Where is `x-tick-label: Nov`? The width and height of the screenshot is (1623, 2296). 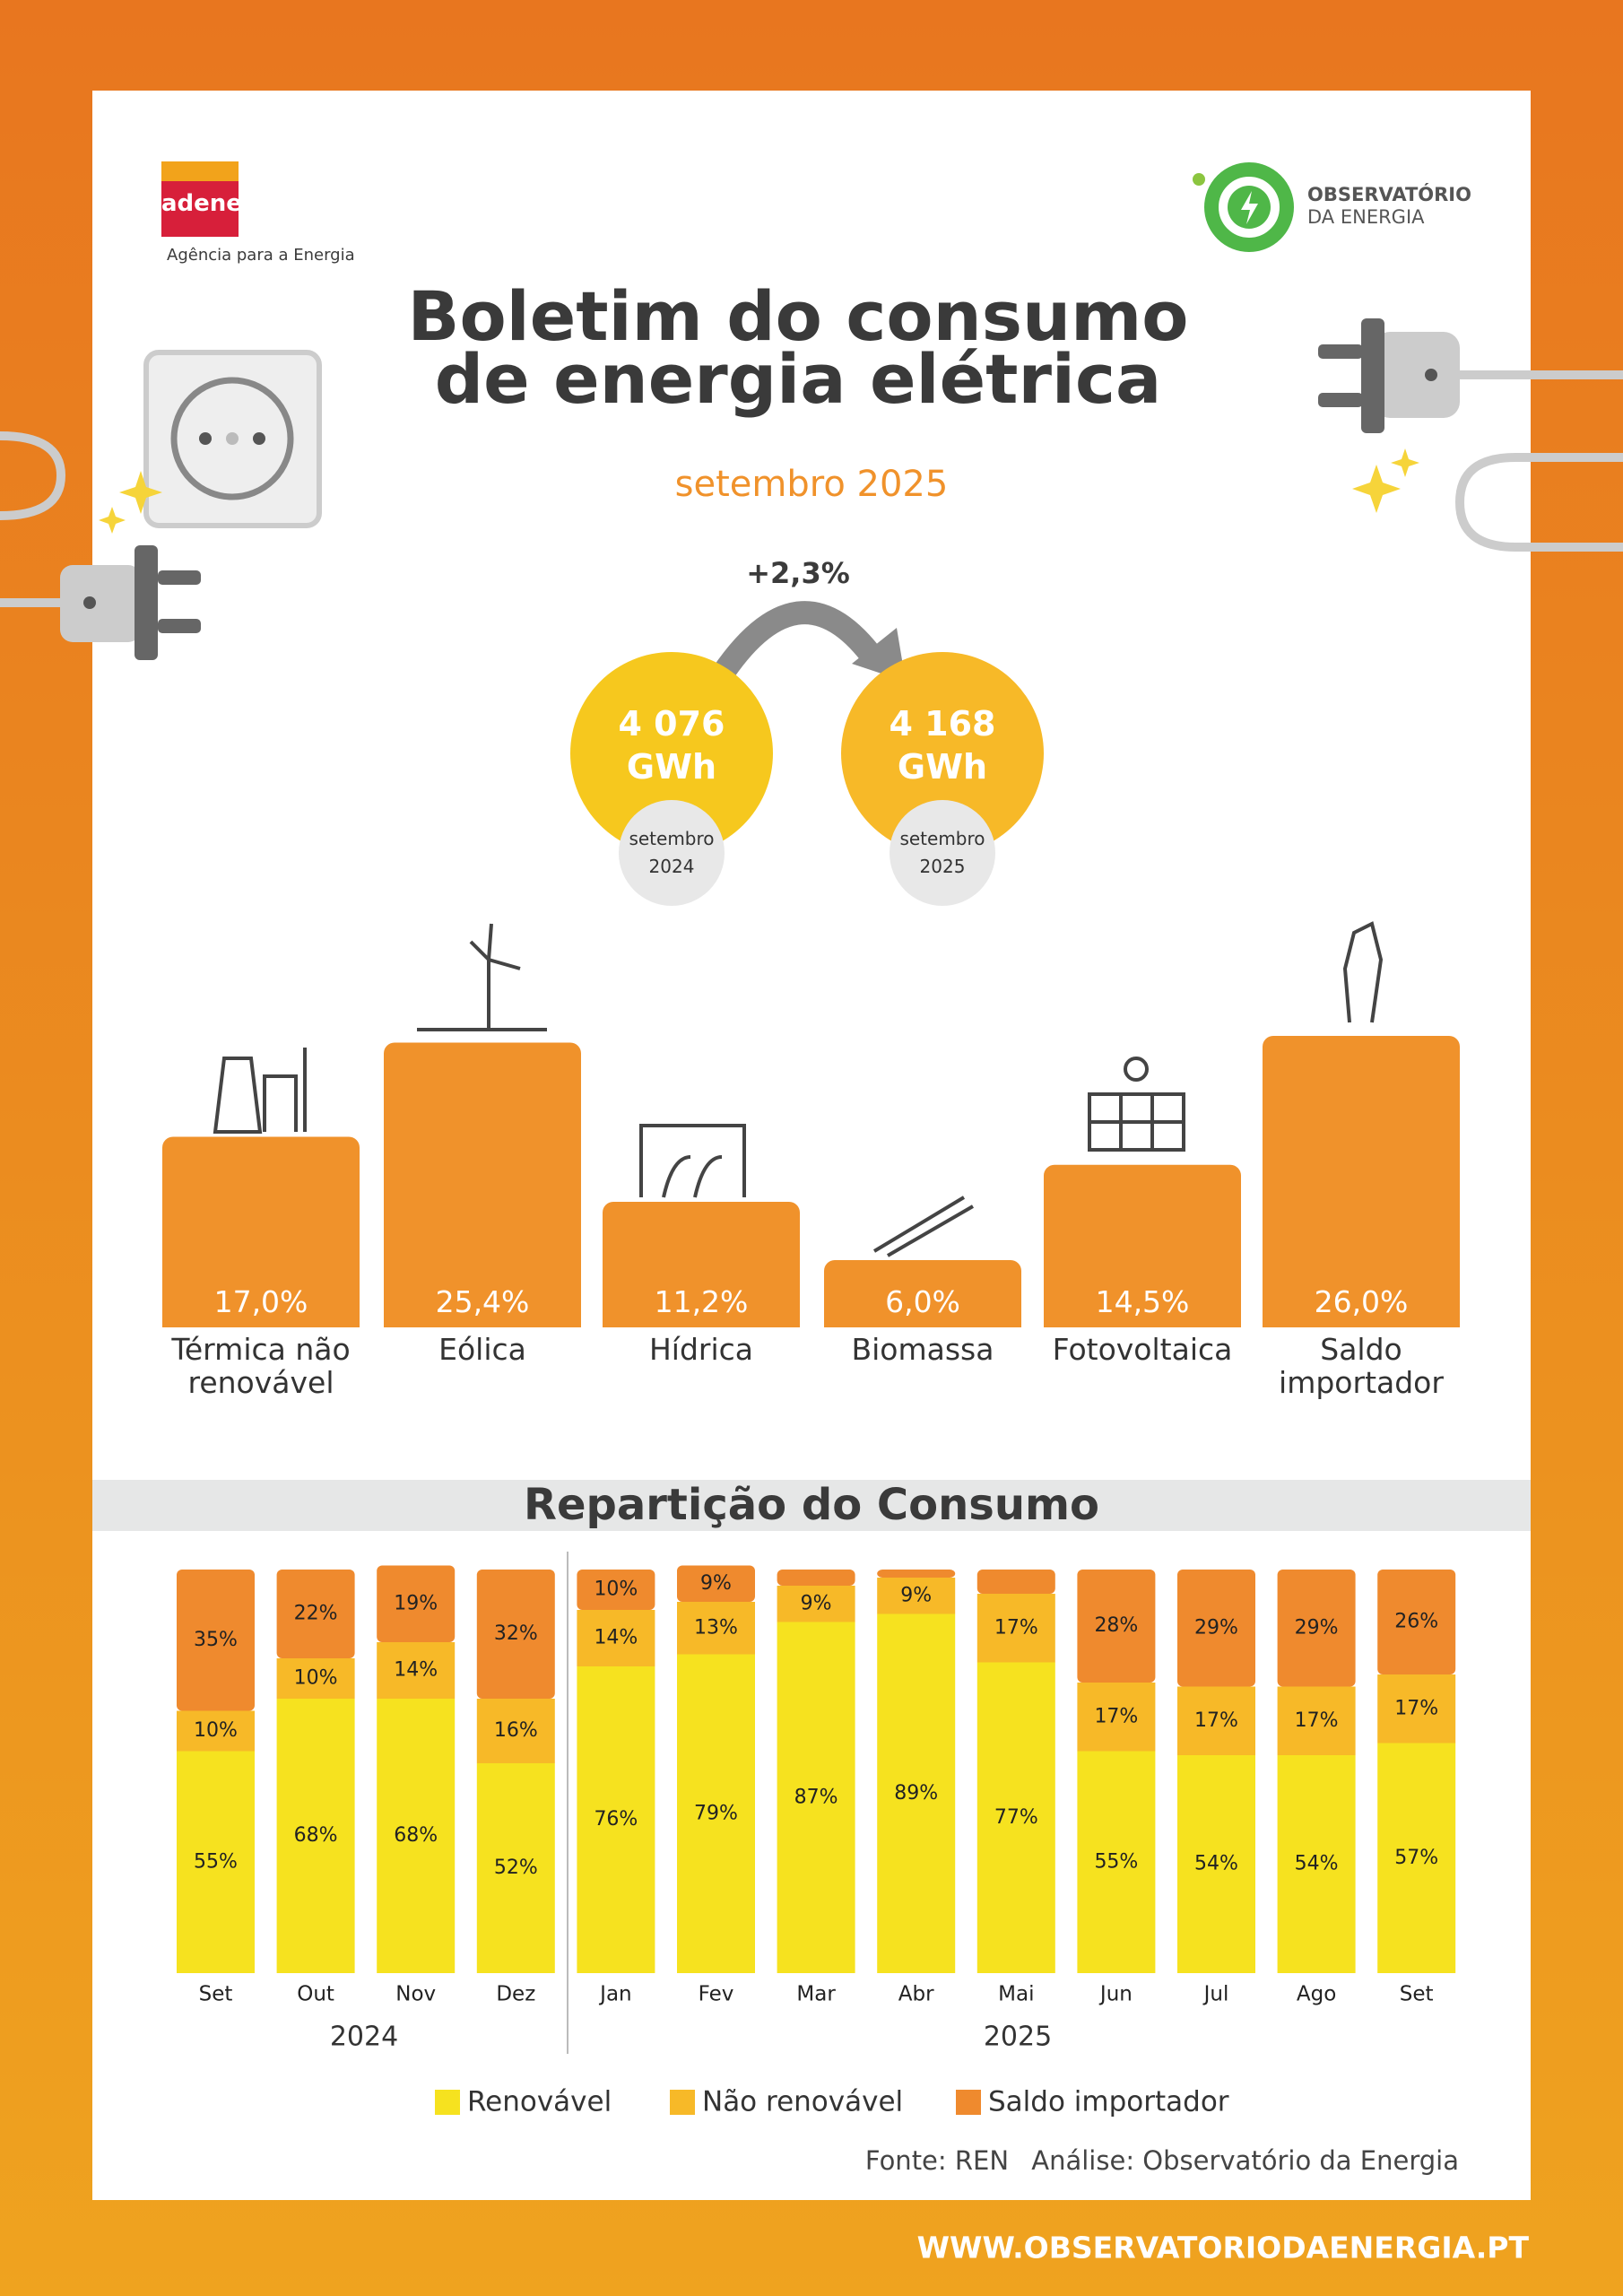 x-tick-label: Nov is located at coordinates (415, 1994).